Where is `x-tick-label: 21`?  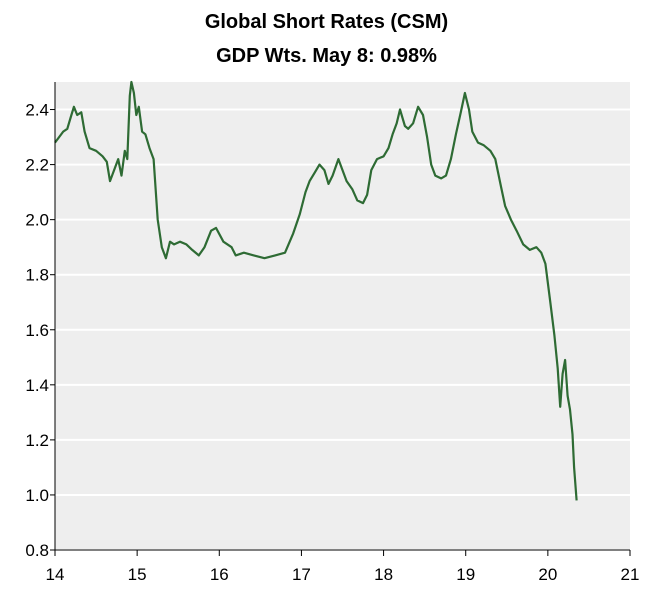 x-tick-label: 21 is located at coordinates (630, 574).